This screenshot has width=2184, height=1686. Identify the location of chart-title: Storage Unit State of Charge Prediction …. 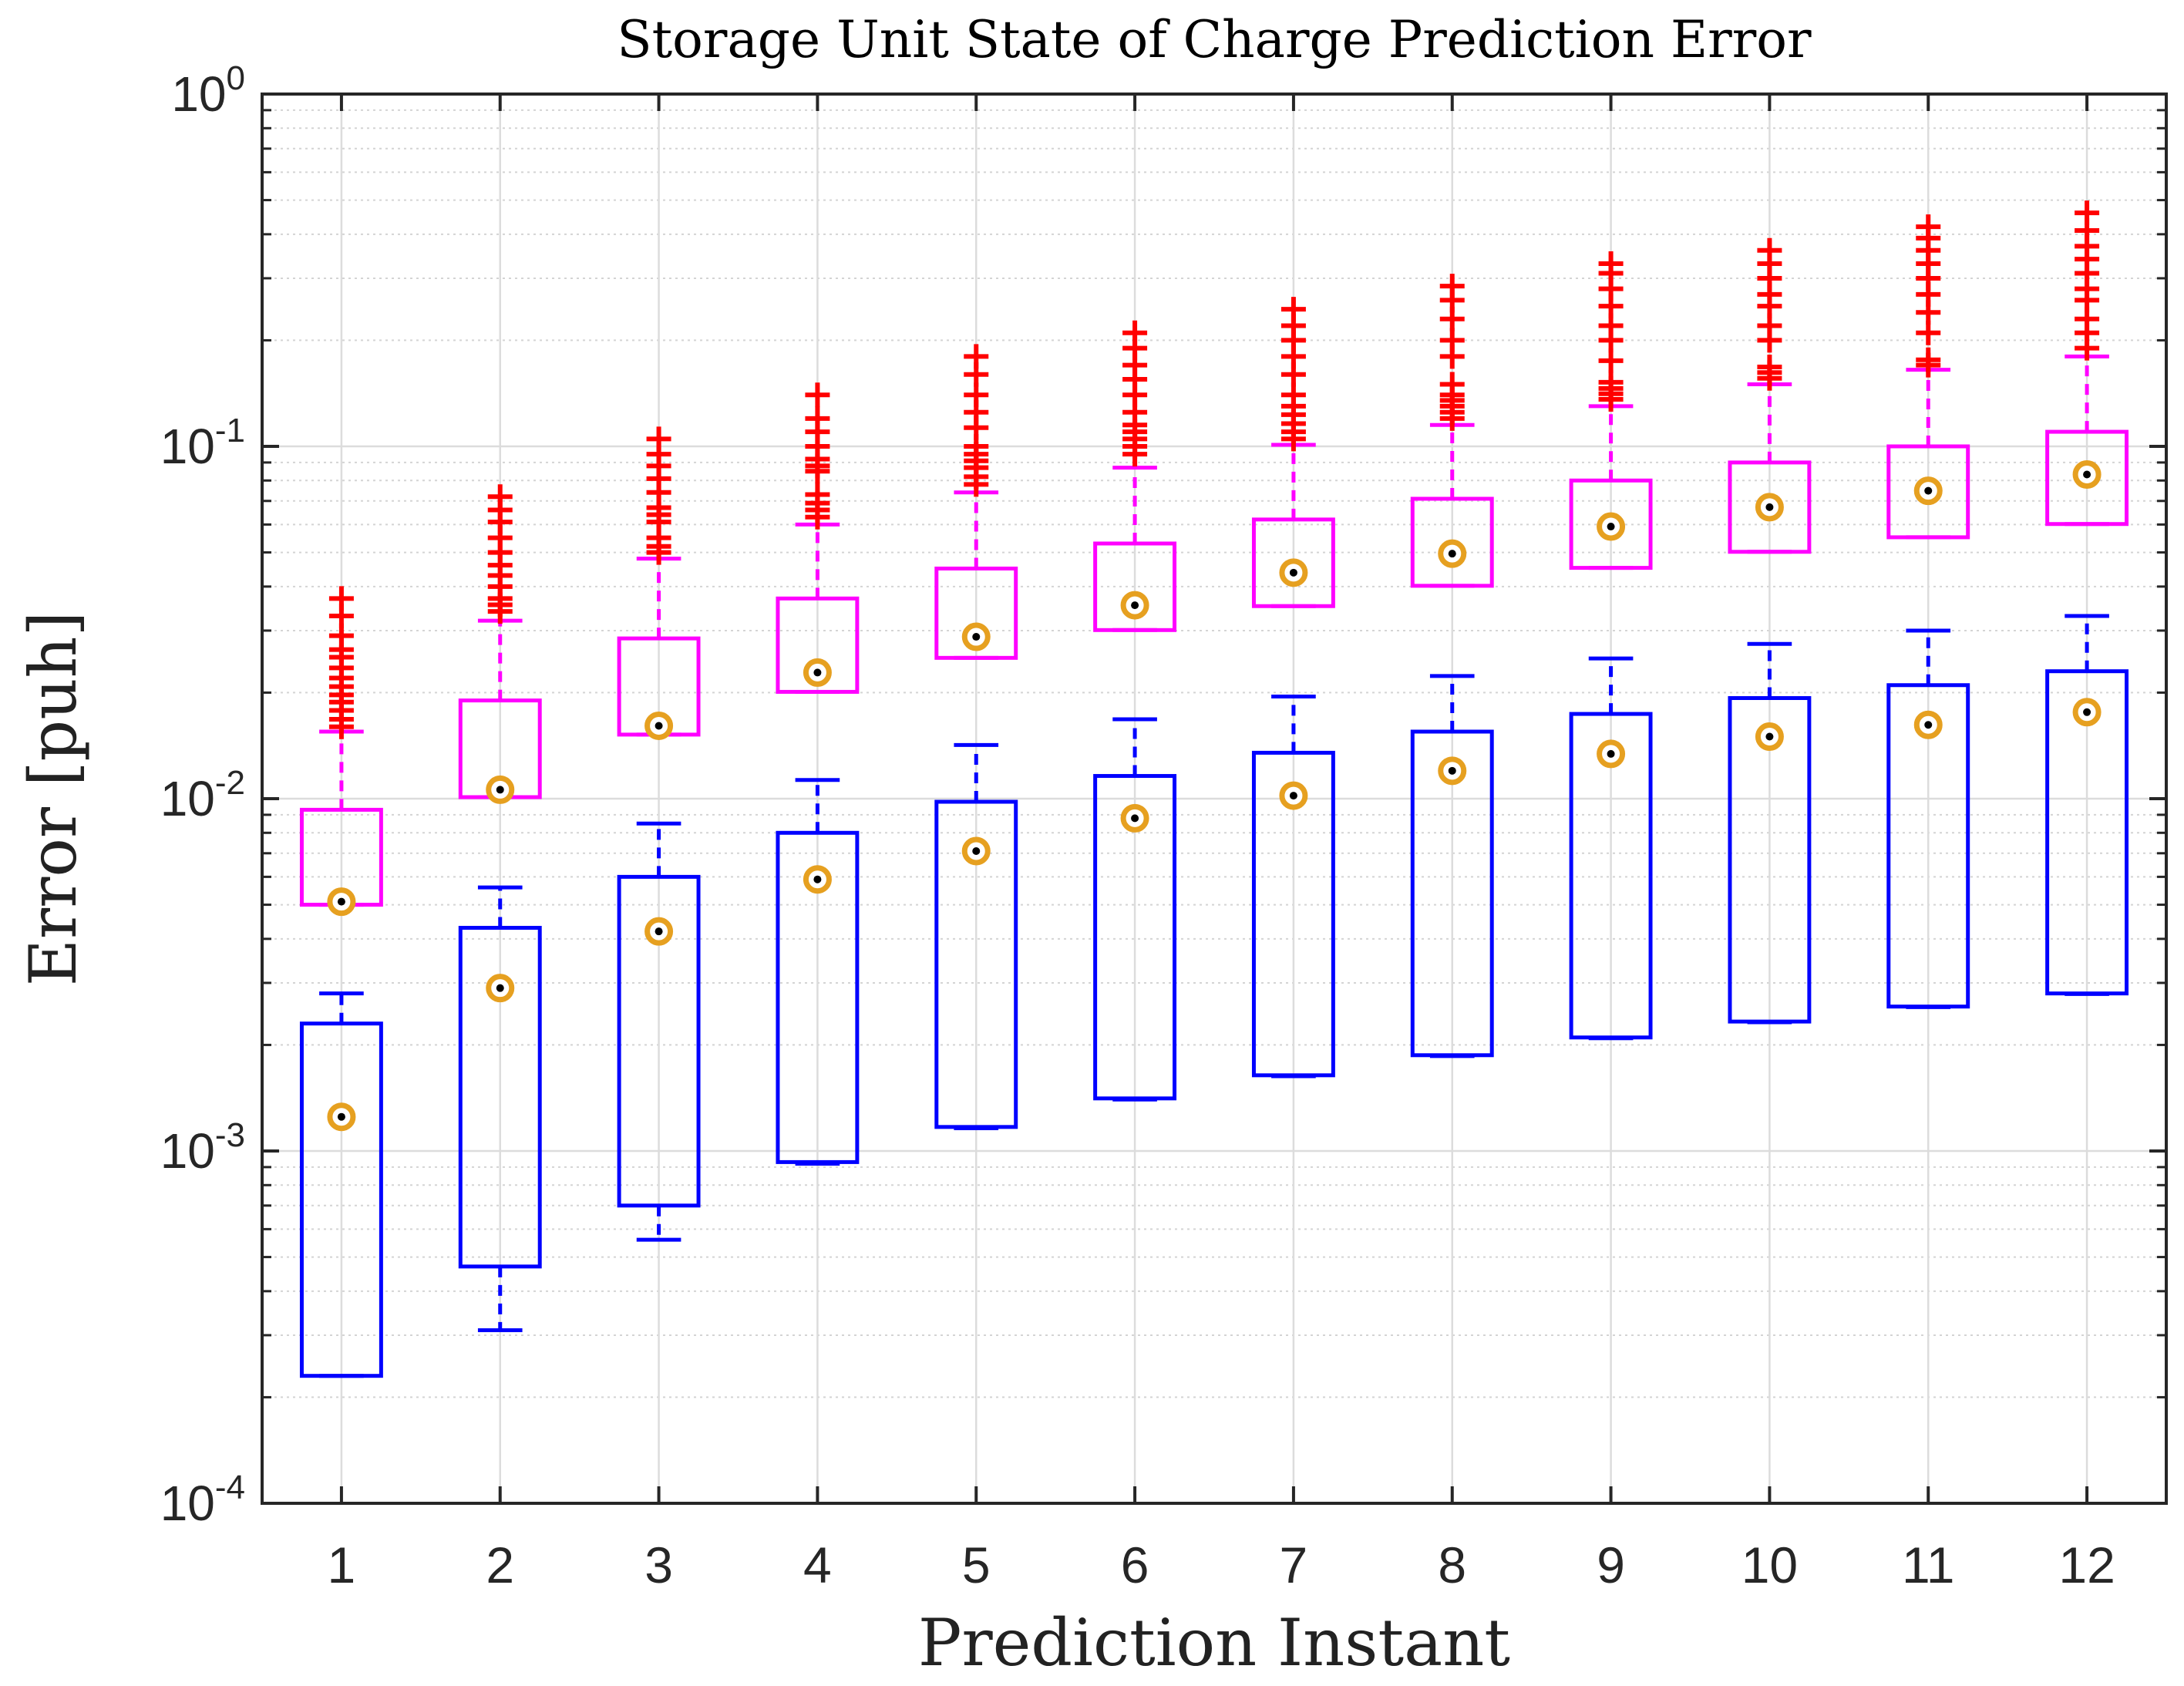
(1214, 40).